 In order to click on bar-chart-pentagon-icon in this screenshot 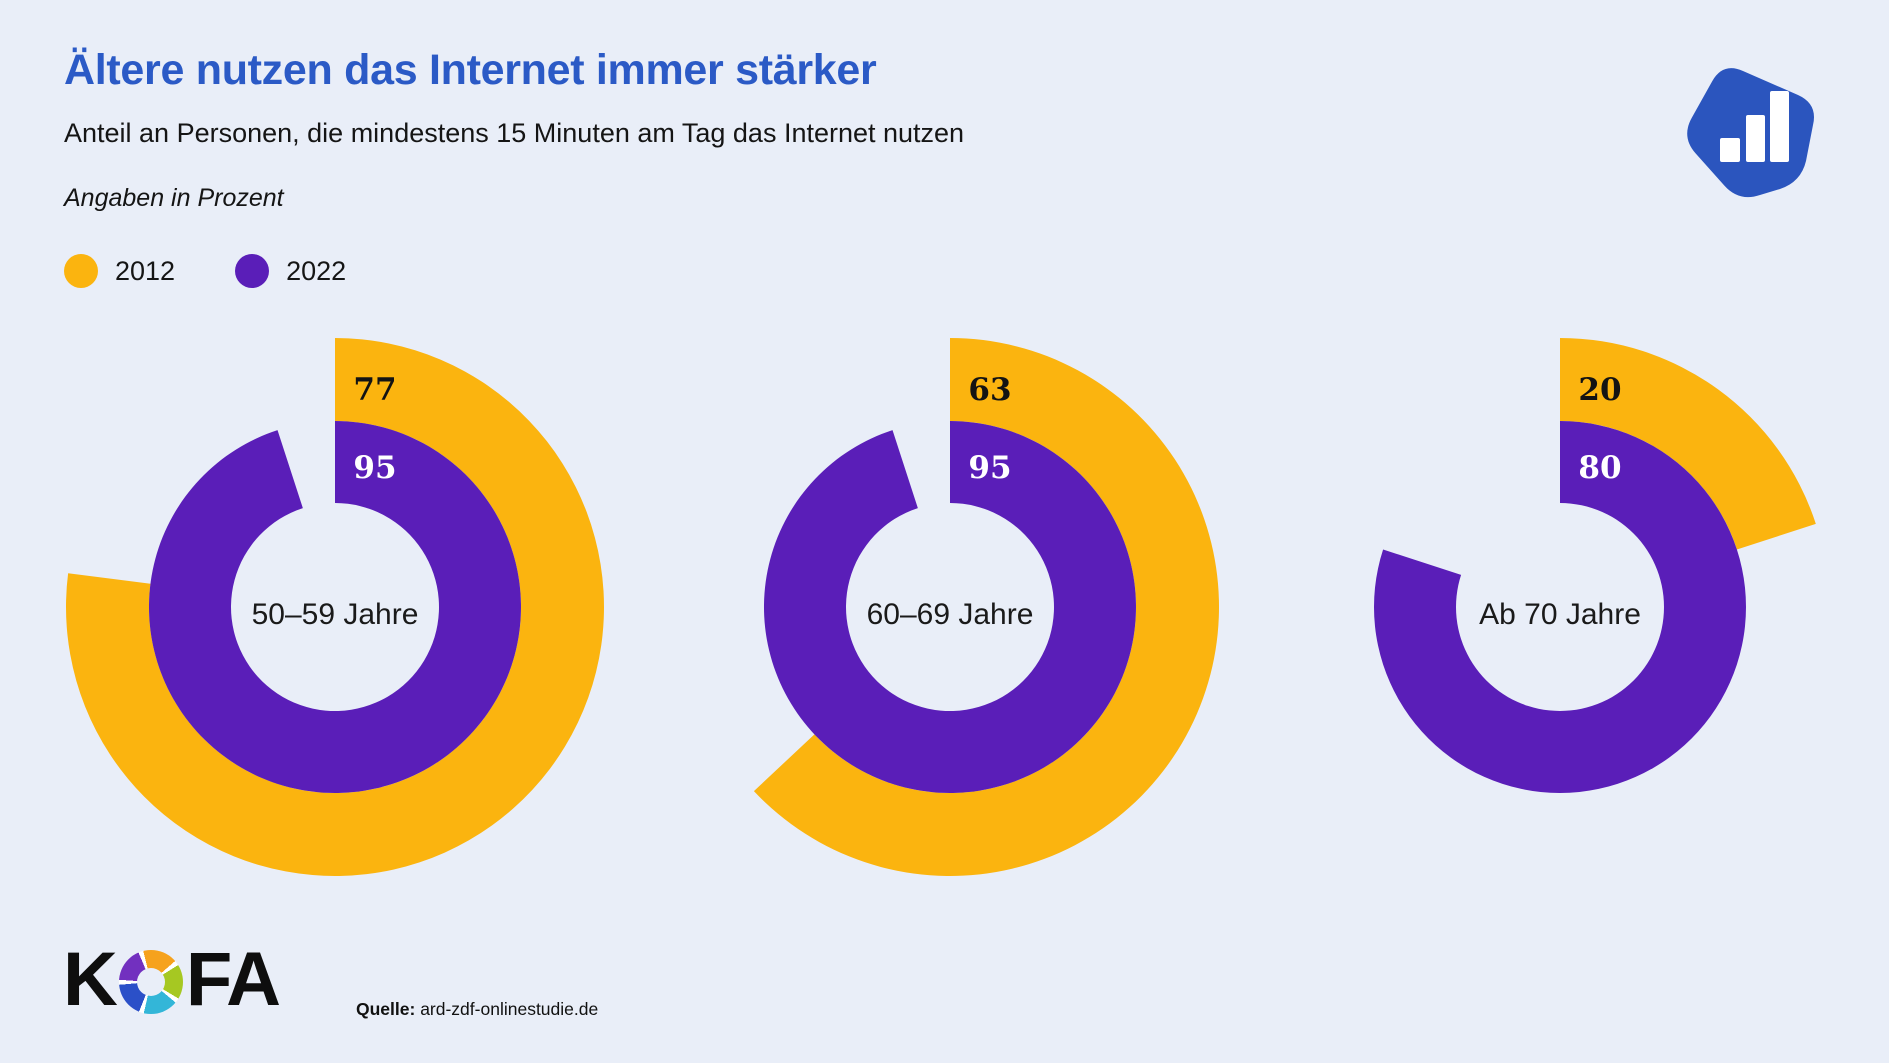, I will do `click(1750, 133)`.